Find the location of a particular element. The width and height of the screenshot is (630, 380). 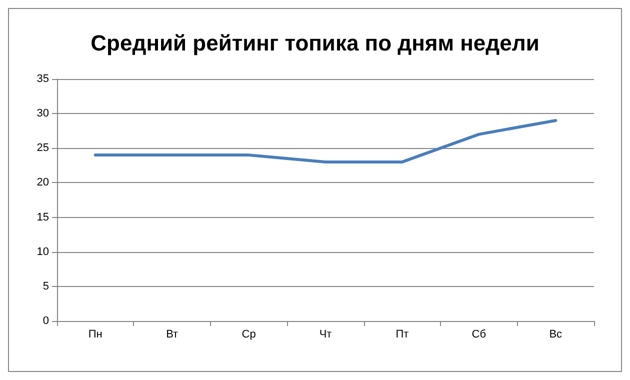

x-tick-label: Вс is located at coordinates (556, 334).